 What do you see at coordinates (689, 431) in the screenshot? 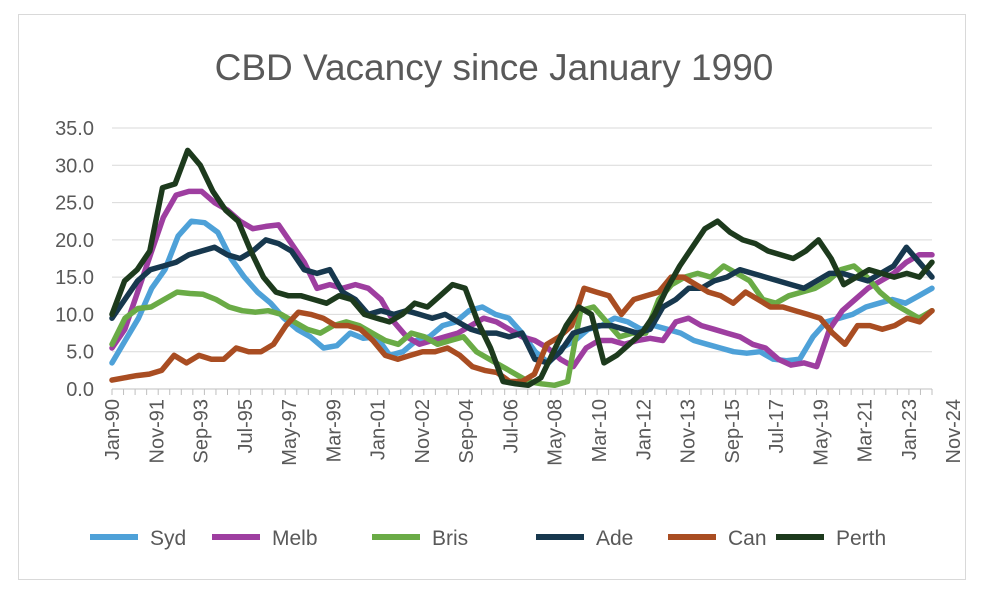
I see `x-tick-label: Nov-13` at bounding box center [689, 431].